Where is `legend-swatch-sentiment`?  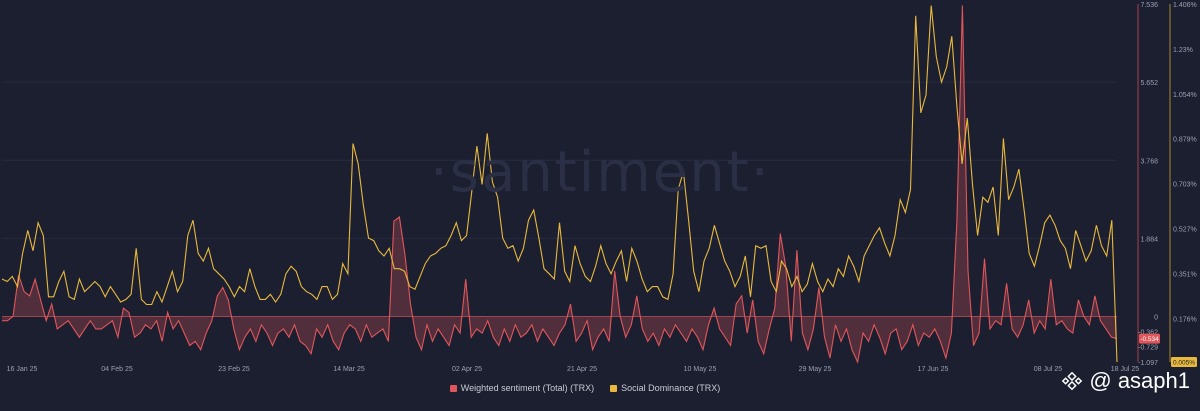
legend-swatch-sentiment is located at coordinates (453, 388).